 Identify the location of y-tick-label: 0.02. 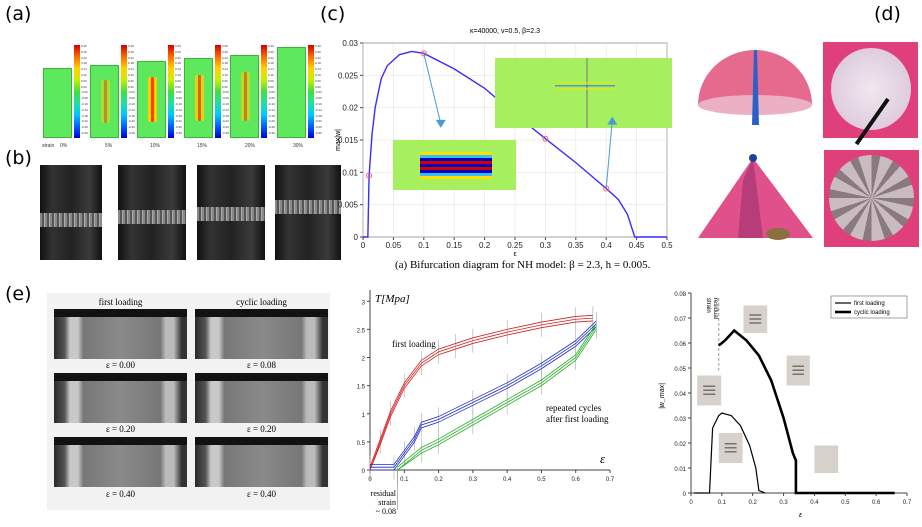
(350, 108).